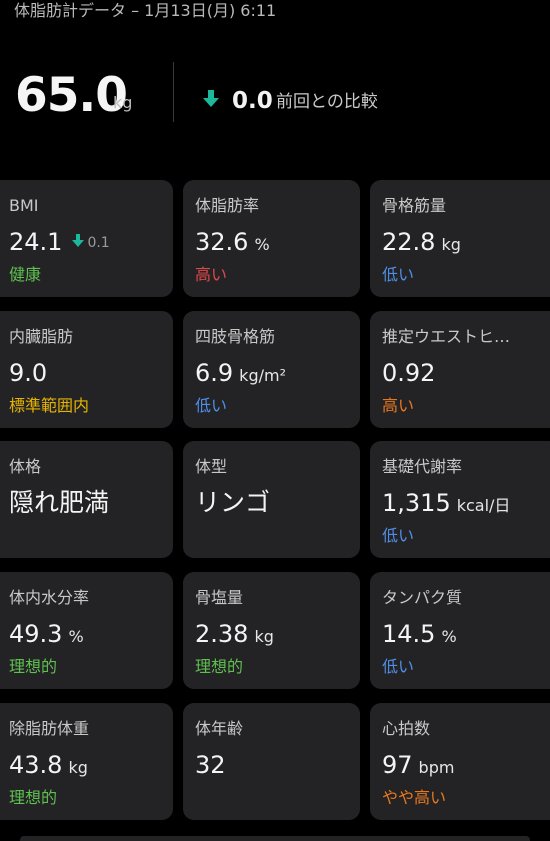 The width and height of the screenshot is (550, 841). Describe the element at coordinates (173, 92) in the screenshot. I see `summary-divider` at that location.